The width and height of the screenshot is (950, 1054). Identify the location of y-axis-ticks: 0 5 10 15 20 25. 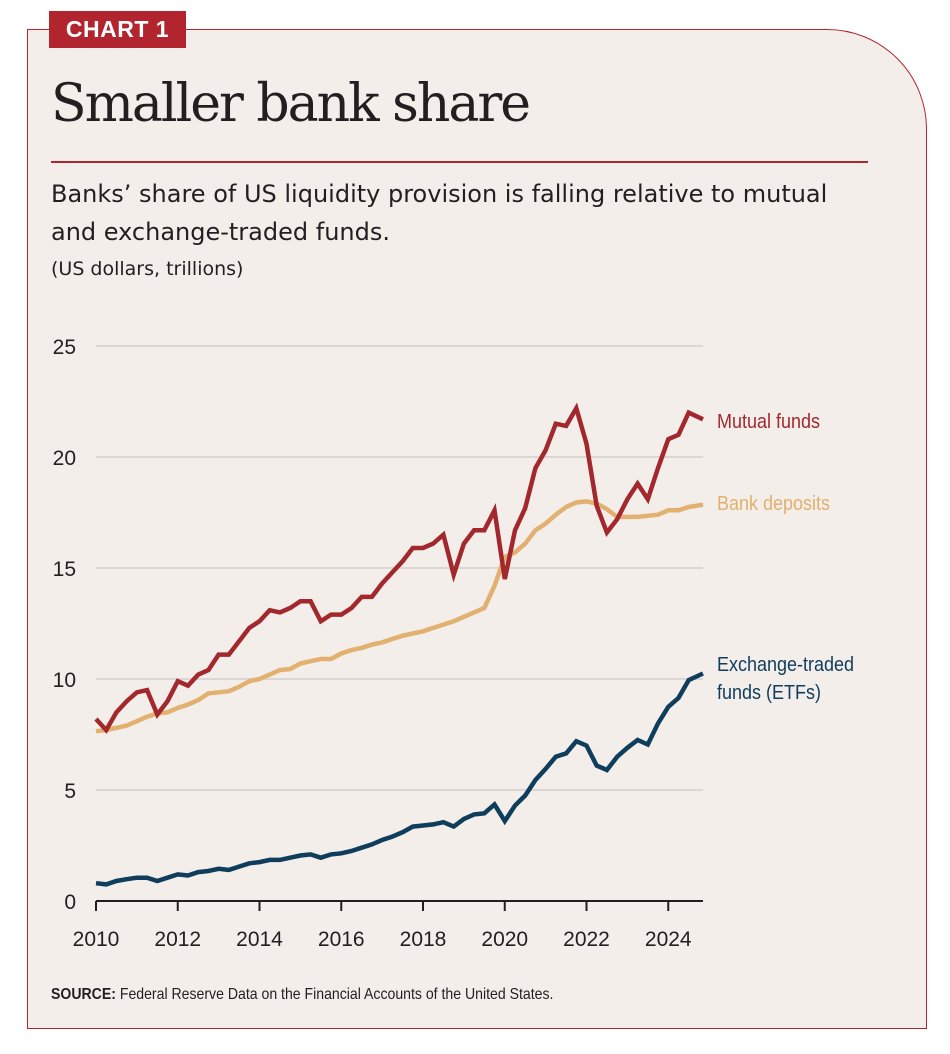
(64, 625).